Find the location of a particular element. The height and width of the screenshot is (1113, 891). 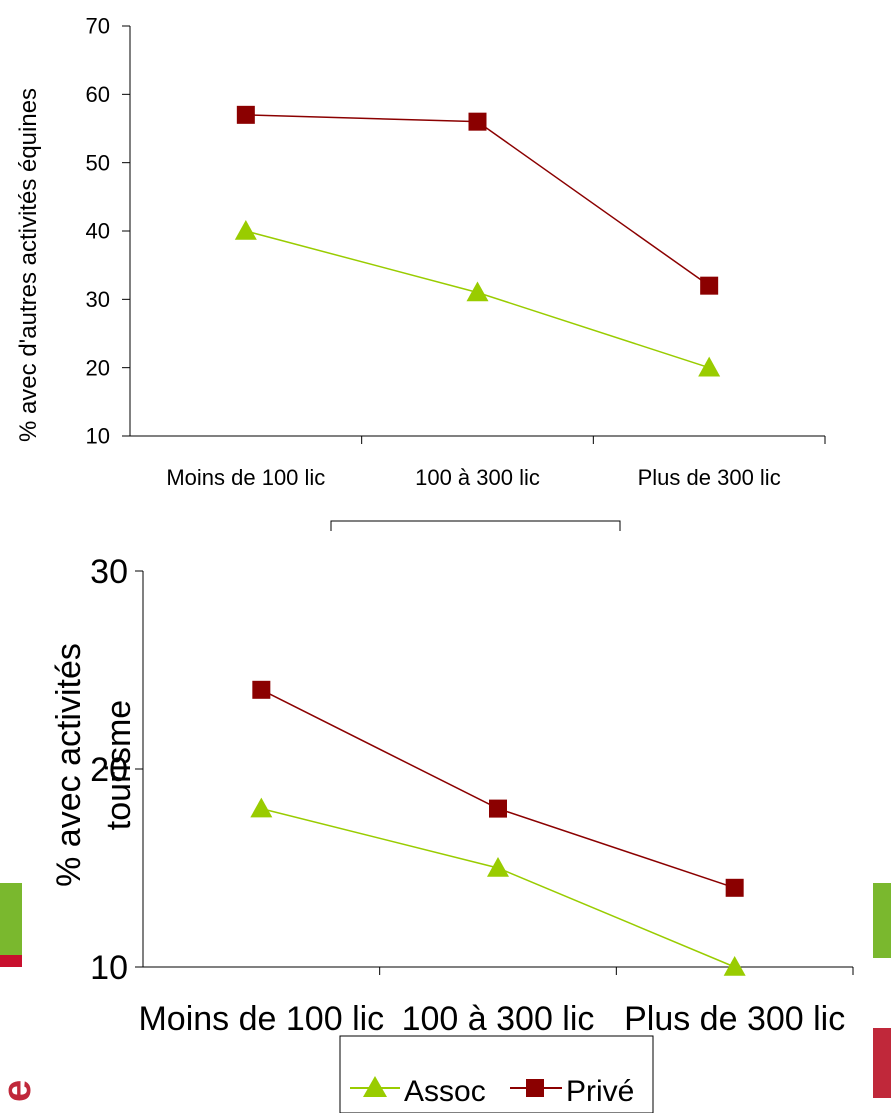

y-tick-label: 40 is located at coordinates (98, 231).